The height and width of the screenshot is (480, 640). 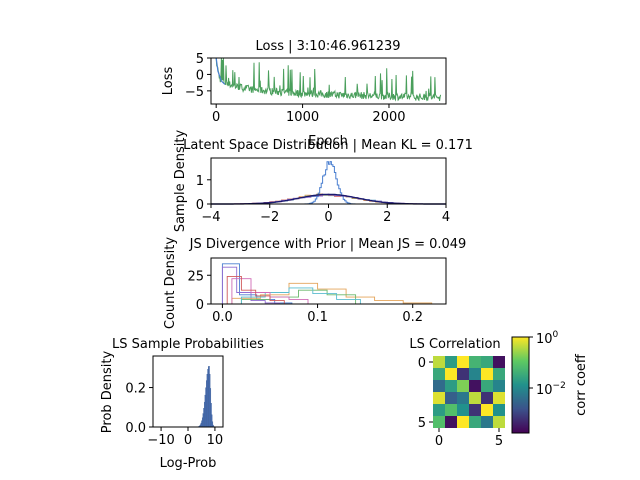 I want to click on latent-narrow-hist, so click(x=328, y=183).